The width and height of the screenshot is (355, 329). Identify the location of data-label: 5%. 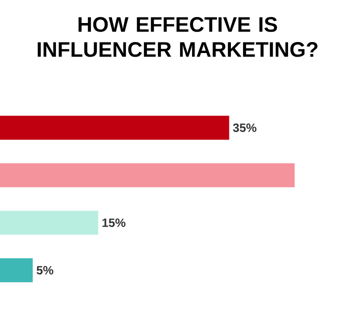
(45, 270).